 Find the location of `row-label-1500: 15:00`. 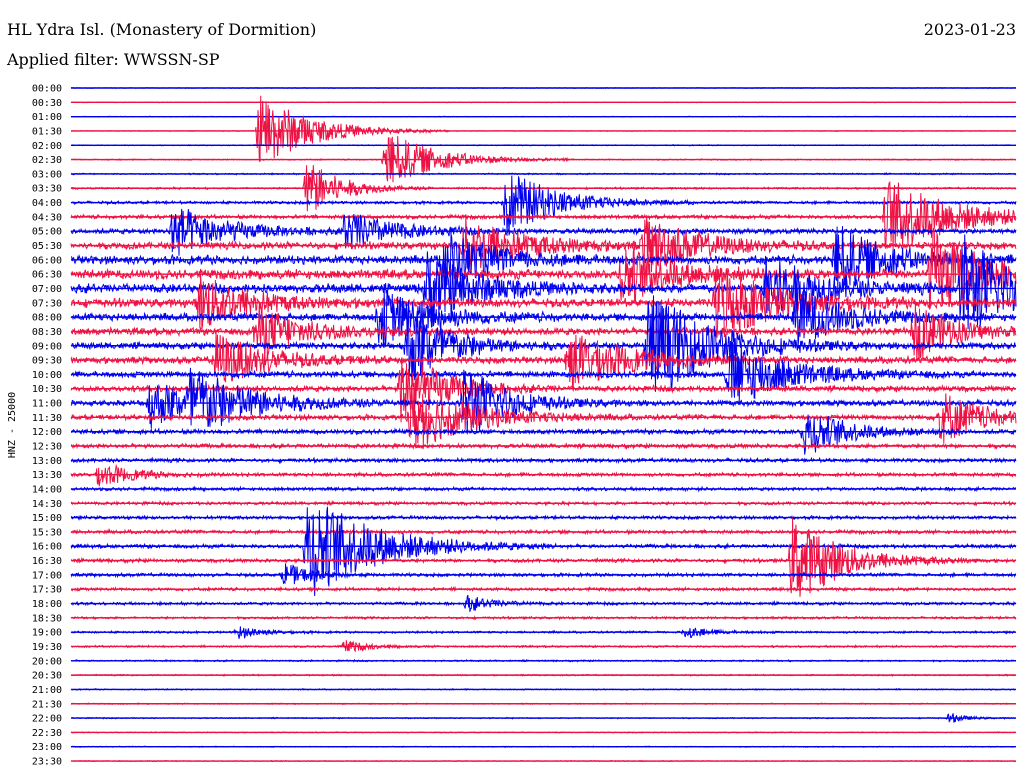

row-label-1500: 15:00 is located at coordinates (47, 518).